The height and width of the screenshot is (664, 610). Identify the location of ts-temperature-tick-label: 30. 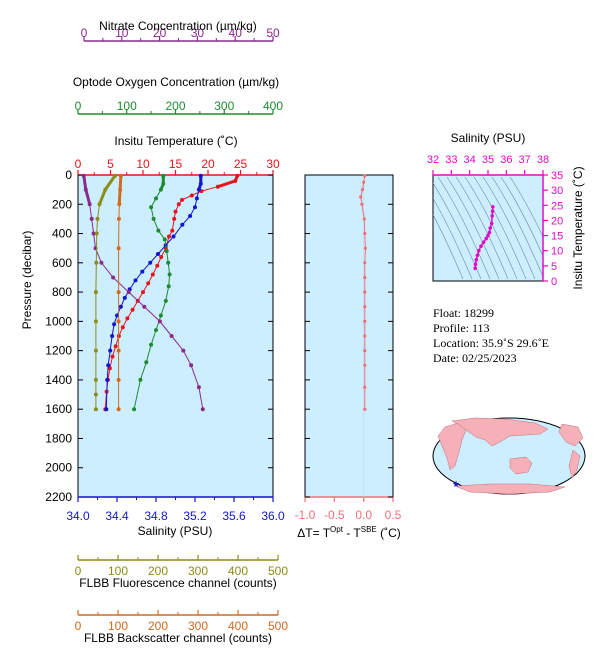
(557, 191).